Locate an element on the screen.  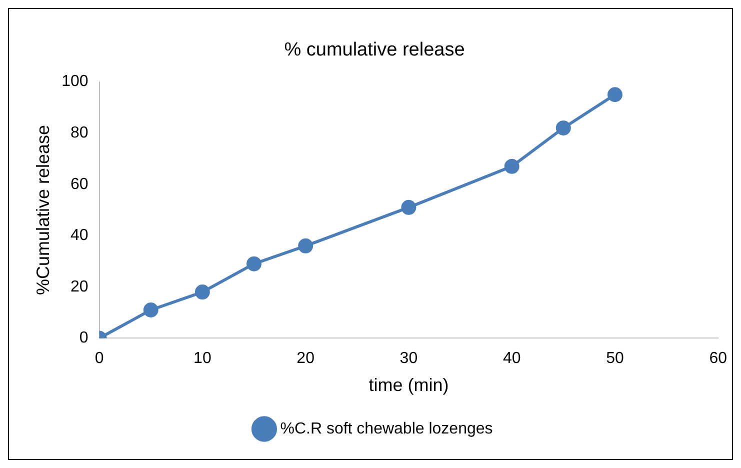
x-tick-label: 0 is located at coordinates (99, 359).